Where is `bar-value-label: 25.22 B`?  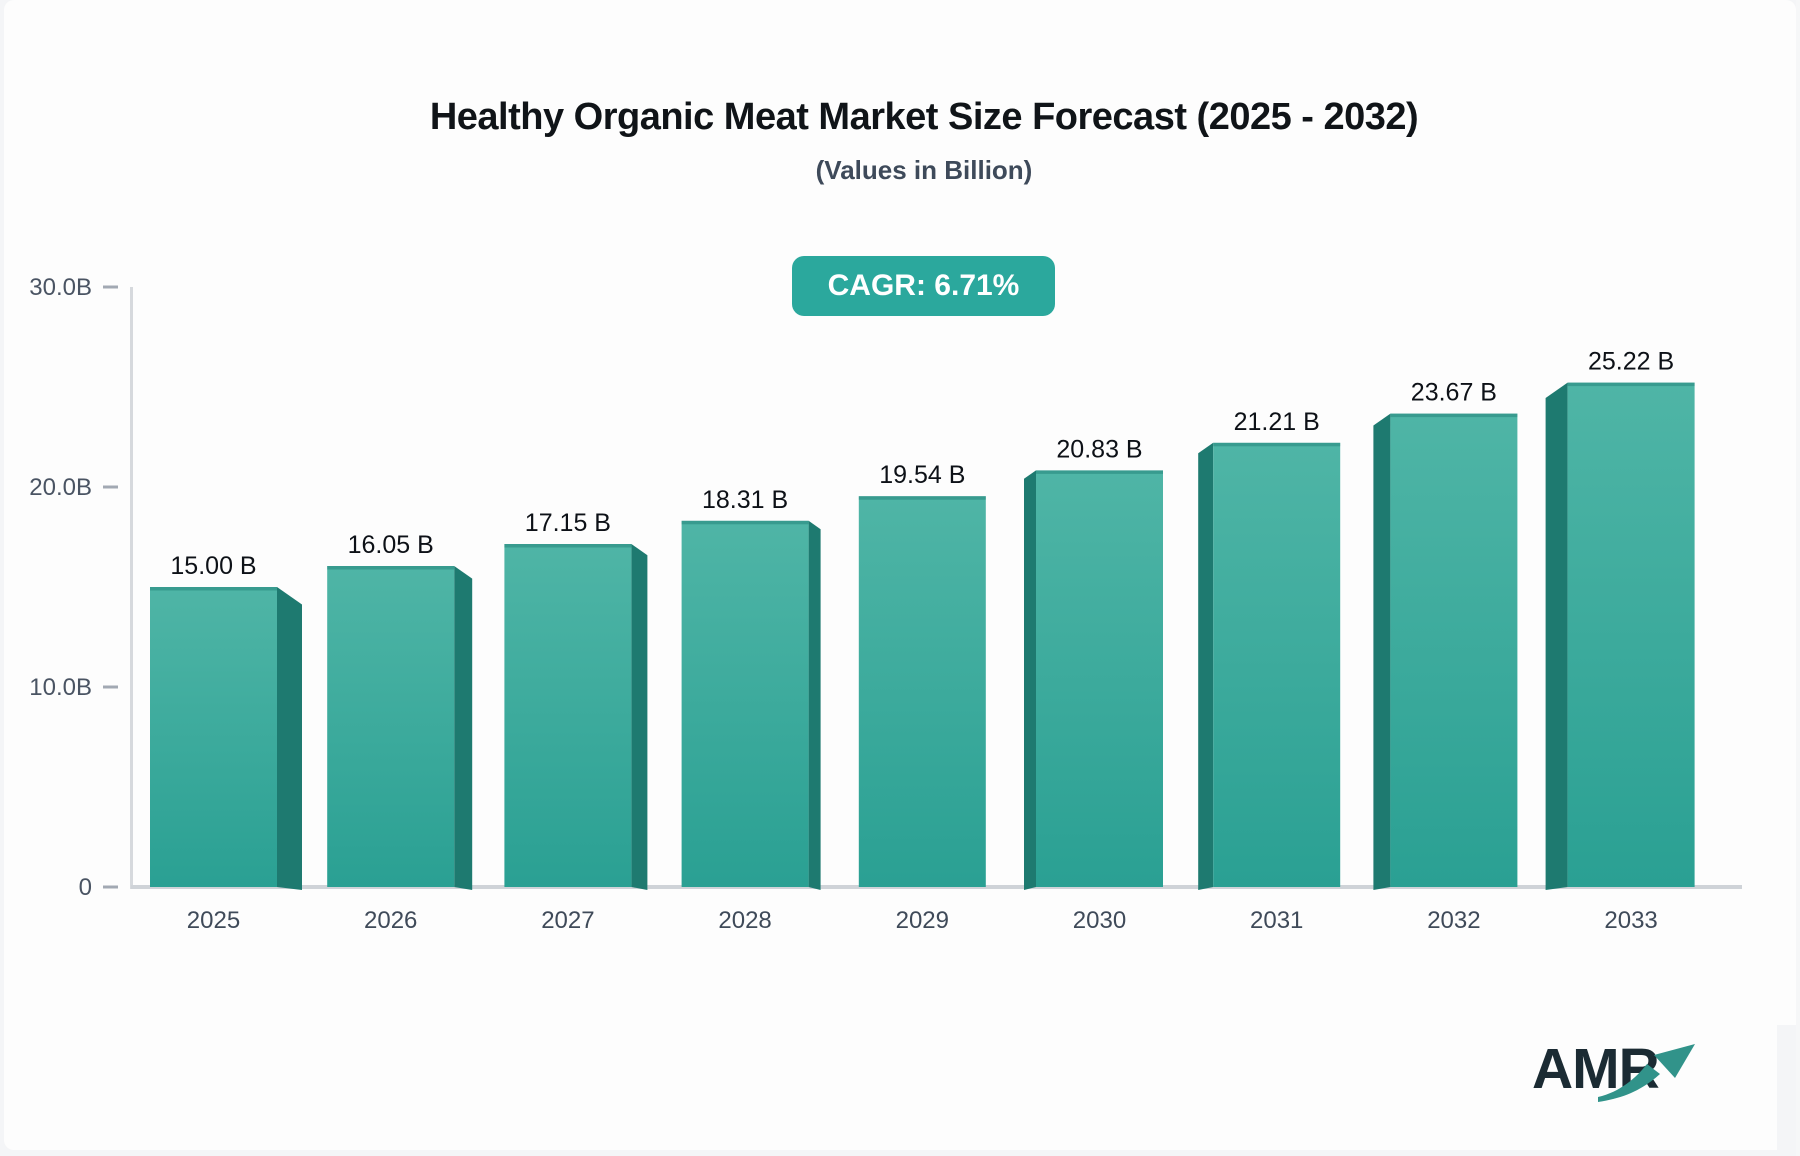
bar-value-label: 25.22 B is located at coordinates (1631, 362).